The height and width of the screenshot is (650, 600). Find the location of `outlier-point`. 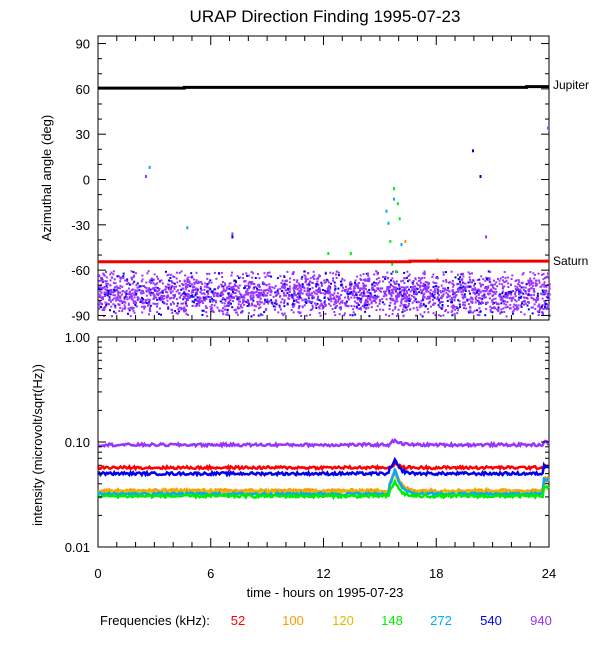

outlier-point is located at coordinates (187, 228).